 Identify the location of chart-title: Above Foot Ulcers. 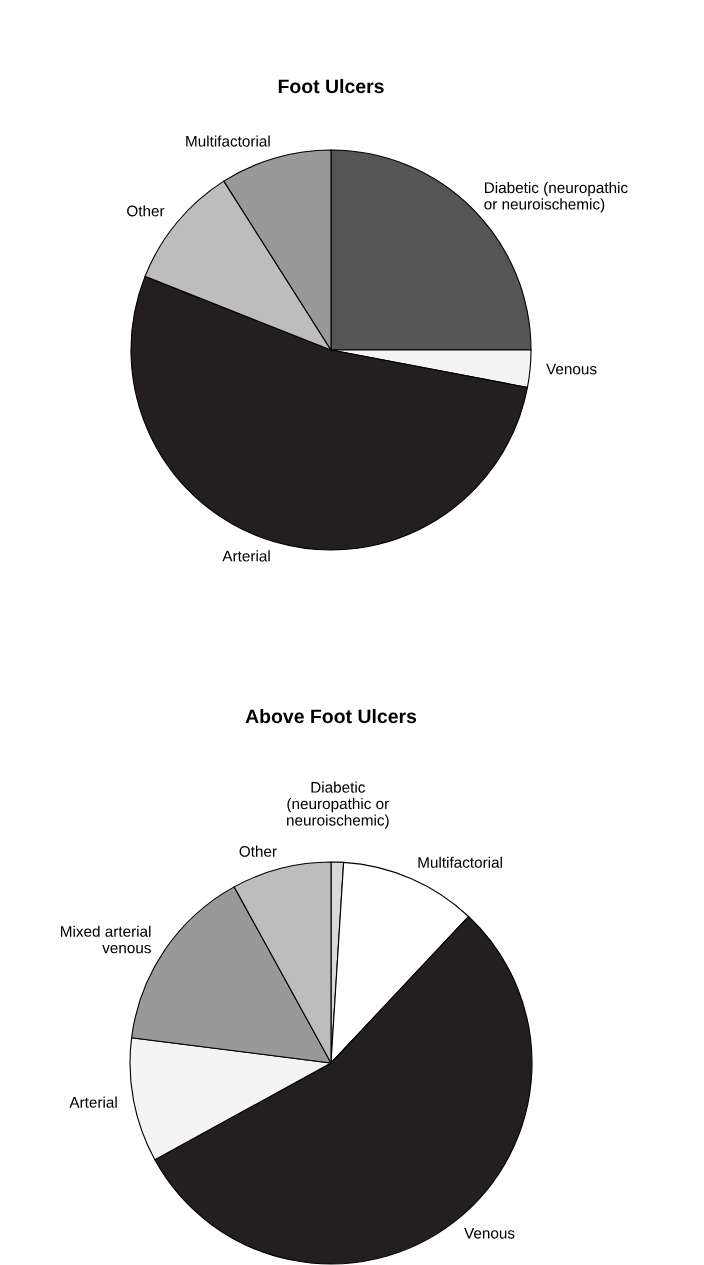
(331, 716).